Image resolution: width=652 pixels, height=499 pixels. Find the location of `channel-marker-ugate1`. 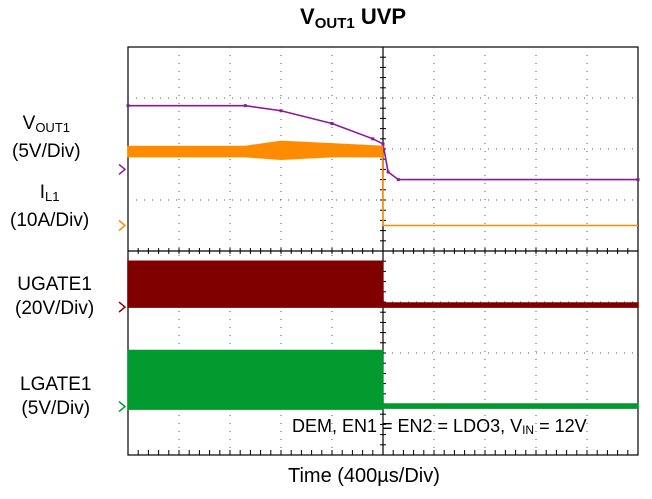

channel-marker-ugate1 is located at coordinates (122, 307).